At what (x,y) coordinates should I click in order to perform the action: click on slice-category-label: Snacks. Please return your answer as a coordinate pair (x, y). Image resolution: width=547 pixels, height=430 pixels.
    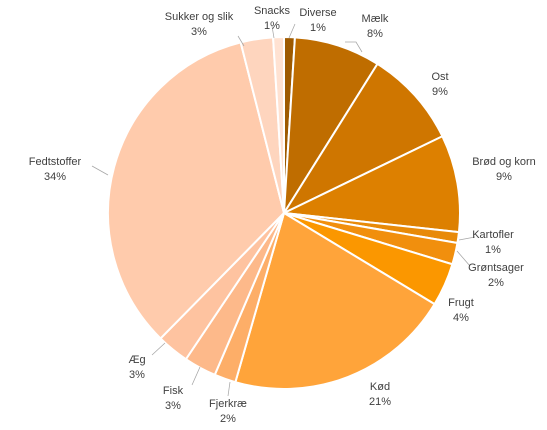
    Looking at the image, I should click on (272, 11).